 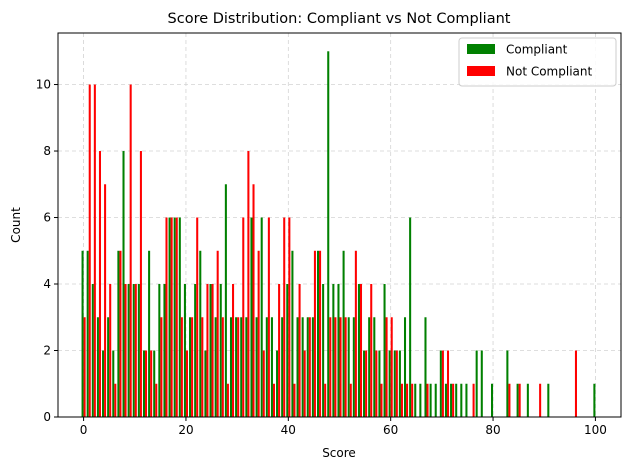 What do you see at coordinates (537, 50) in the screenshot?
I see `legend-label-compliant: Compliant` at bounding box center [537, 50].